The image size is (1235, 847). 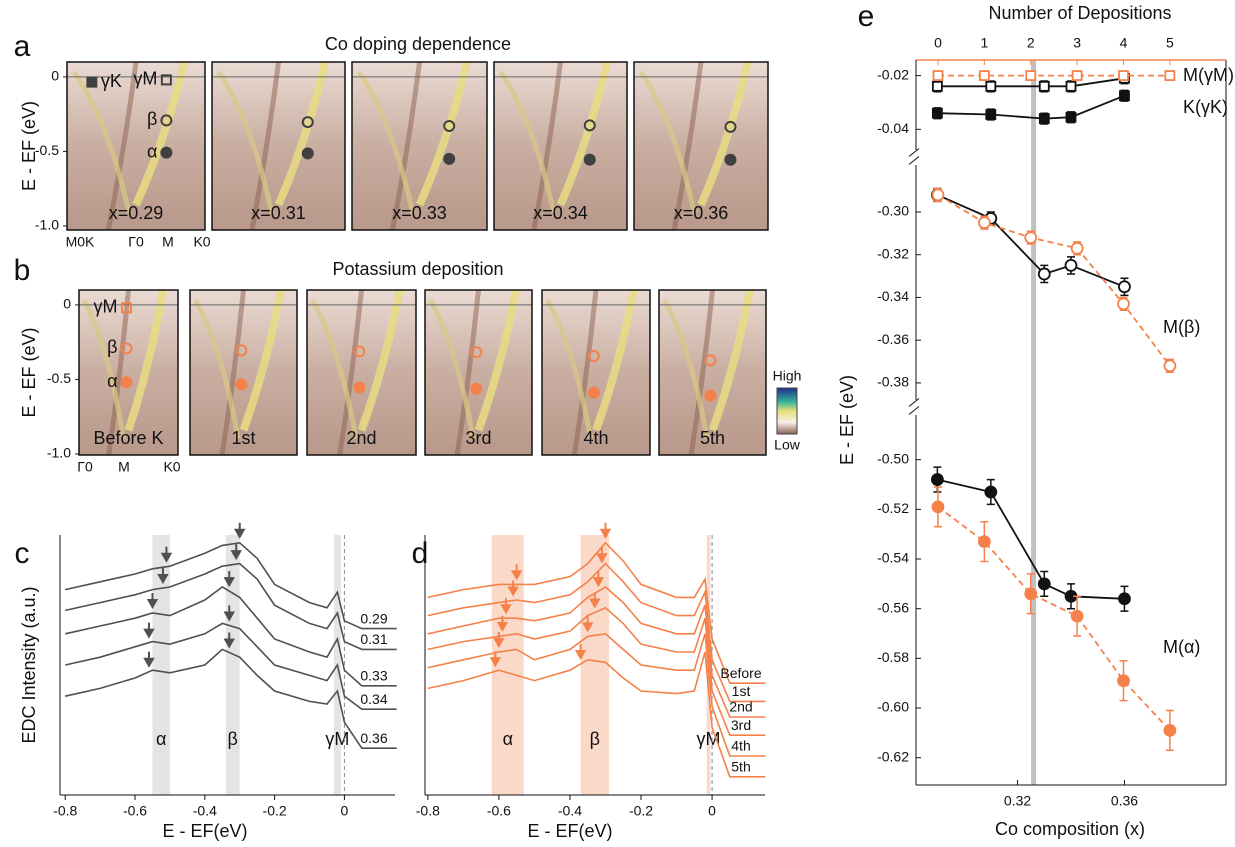 I want to click on colorbar-label: High, so click(x=787, y=376).